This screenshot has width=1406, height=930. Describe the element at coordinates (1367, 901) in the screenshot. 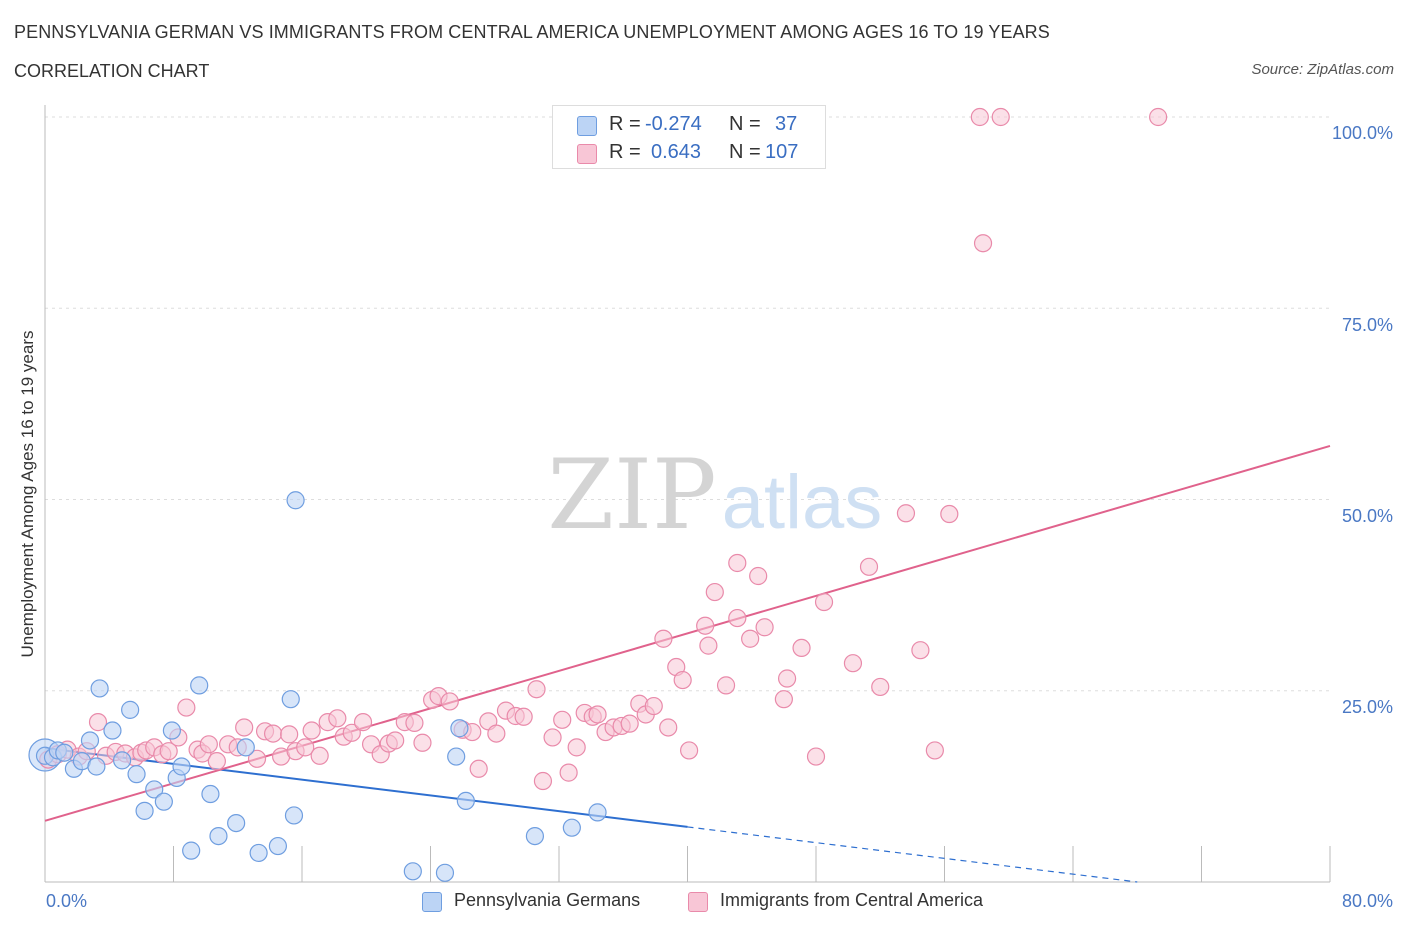

I see `x-tick-label-max: 80.0%` at that location.